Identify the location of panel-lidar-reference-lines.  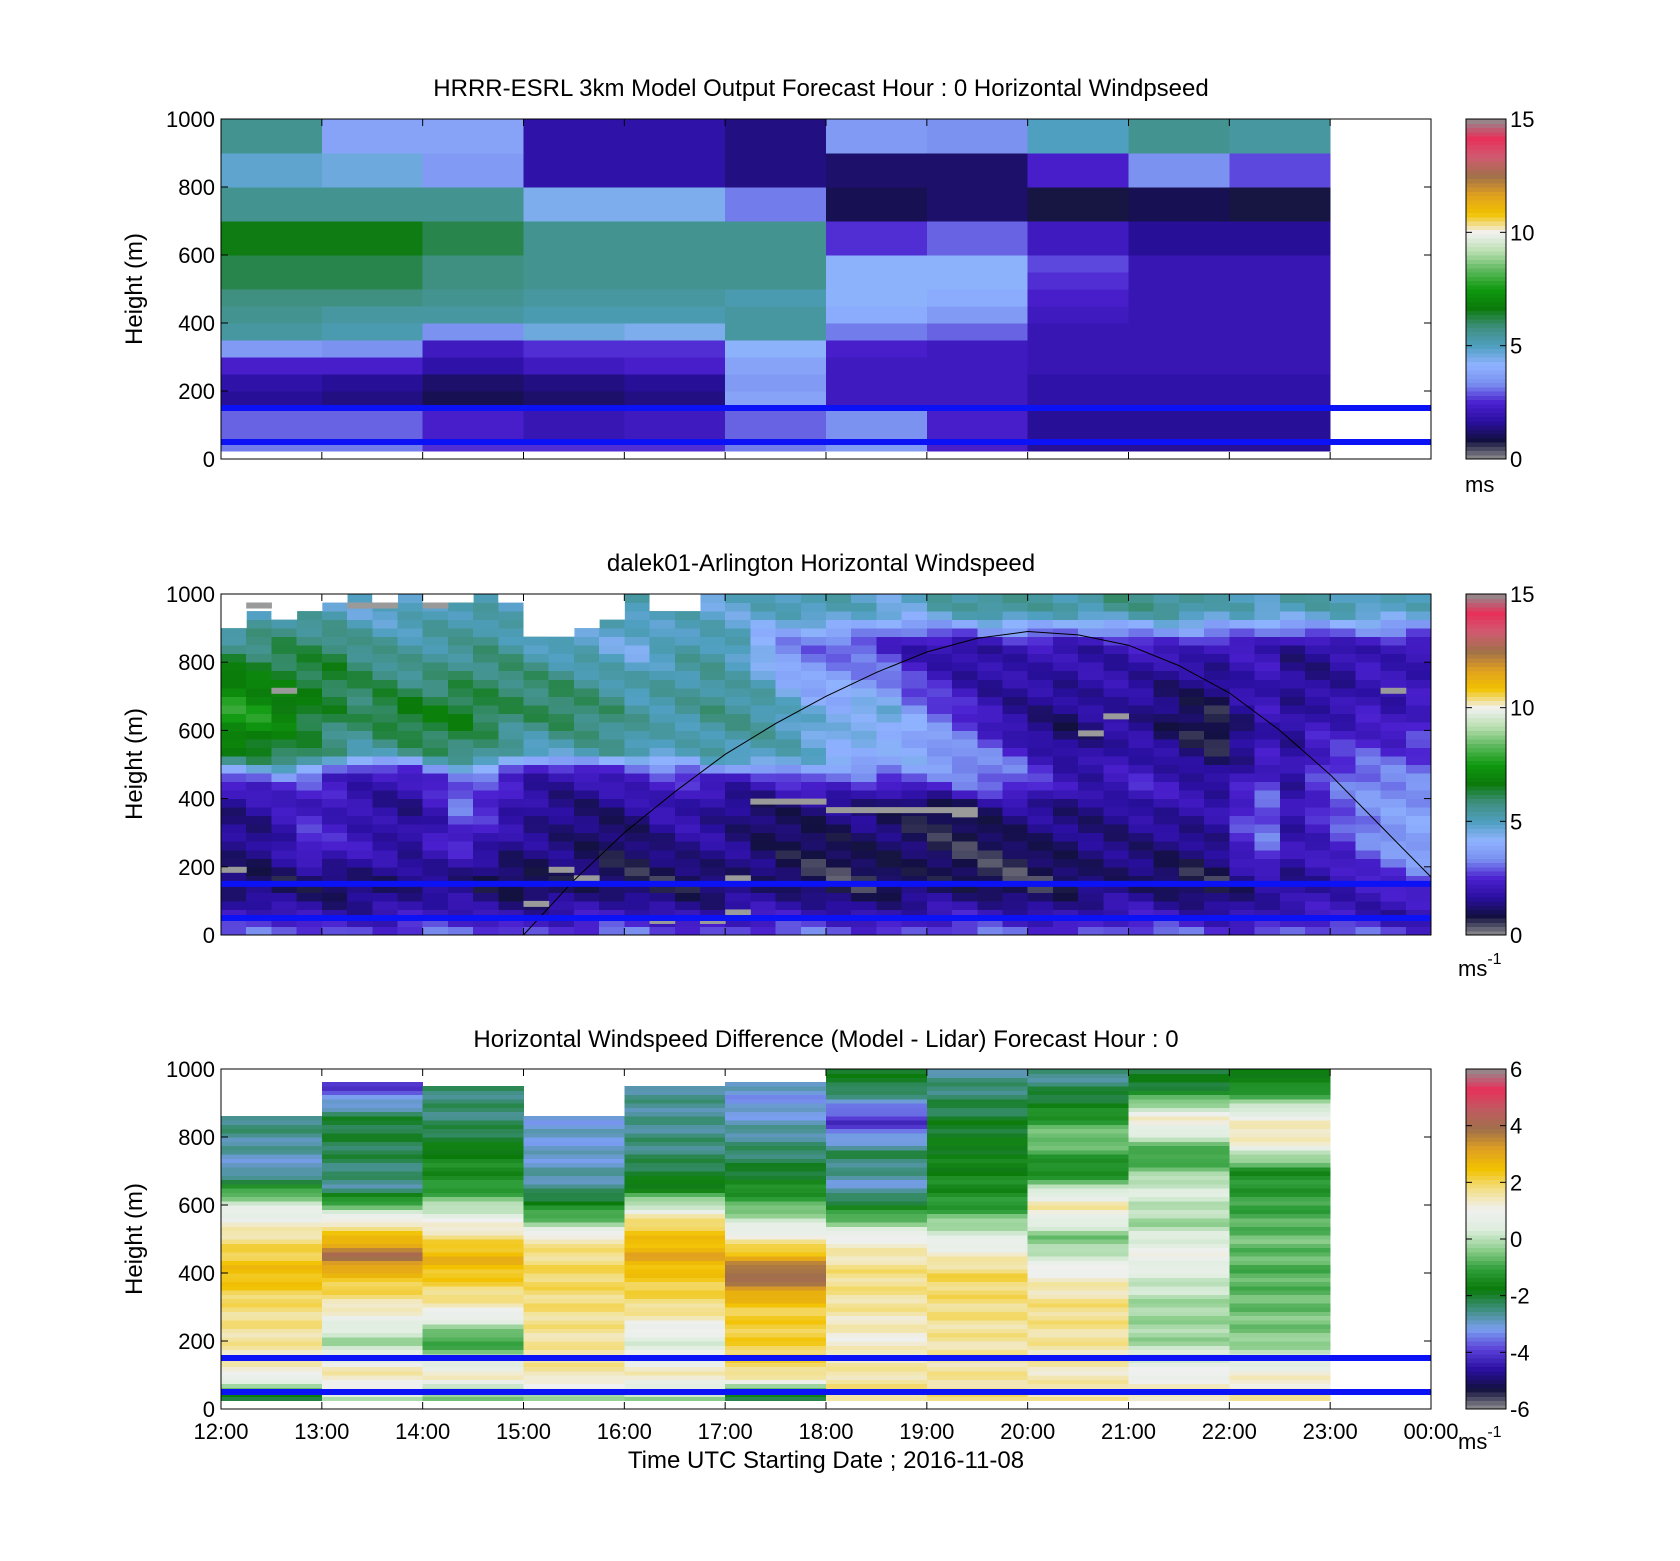
(826, 900).